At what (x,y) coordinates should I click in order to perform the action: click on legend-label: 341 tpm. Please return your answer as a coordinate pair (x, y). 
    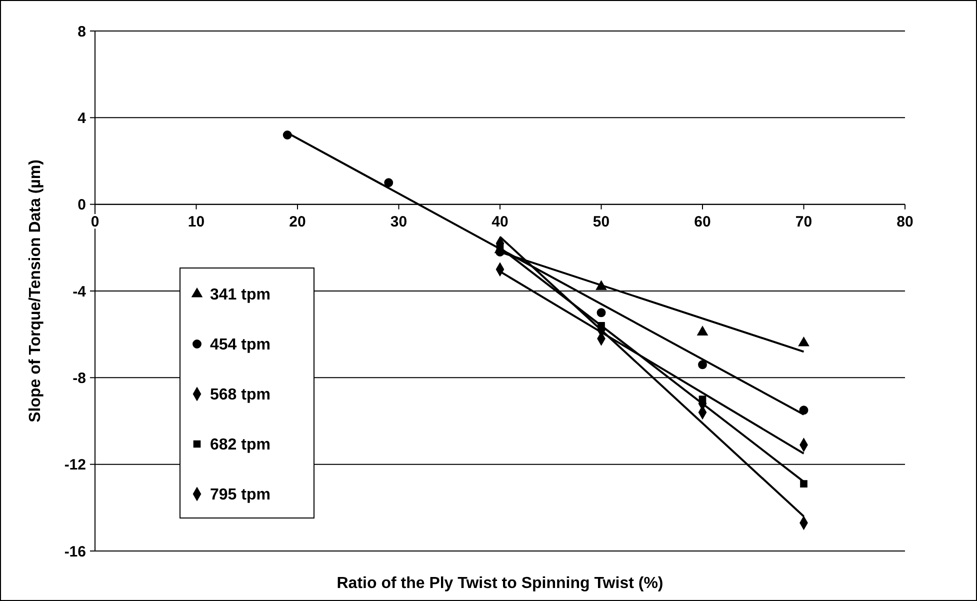
    Looking at the image, I should click on (240, 295).